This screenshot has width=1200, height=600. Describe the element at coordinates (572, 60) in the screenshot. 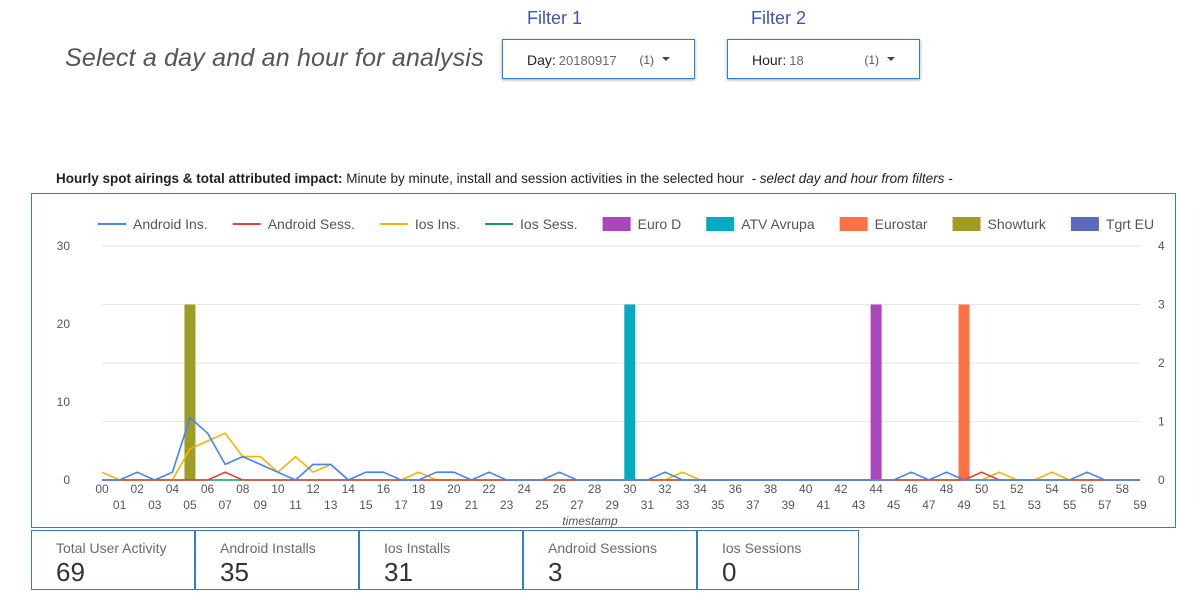

I see `day-filter-label: Day: 20180917` at that location.